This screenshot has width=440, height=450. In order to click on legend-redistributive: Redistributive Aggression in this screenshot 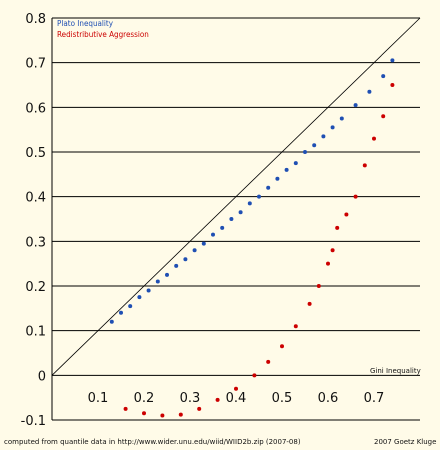, I will do `click(103, 34)`.